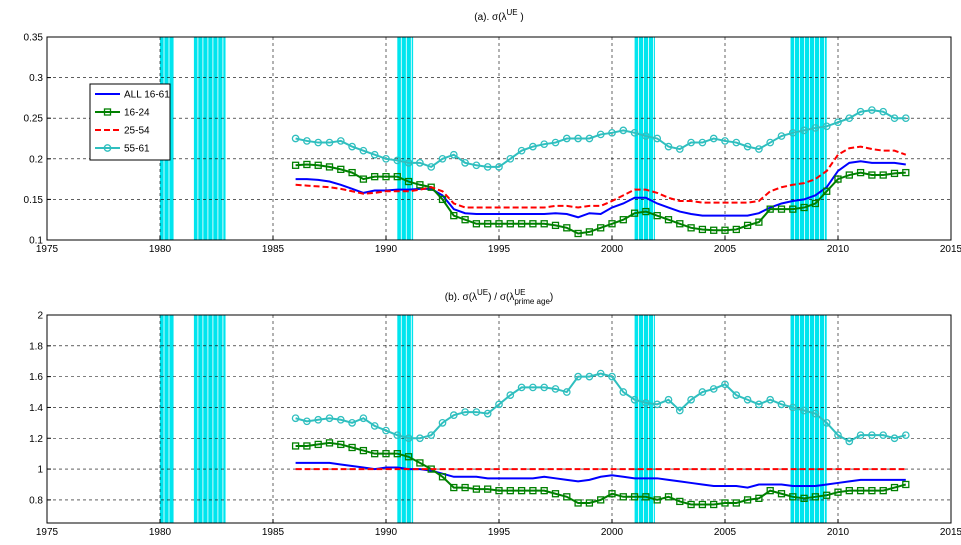 This screenshot has width=961, height=545. Describe the element at coordinates (40, 470) in the screenshot. I see `y-tick-label: 1` at that location.